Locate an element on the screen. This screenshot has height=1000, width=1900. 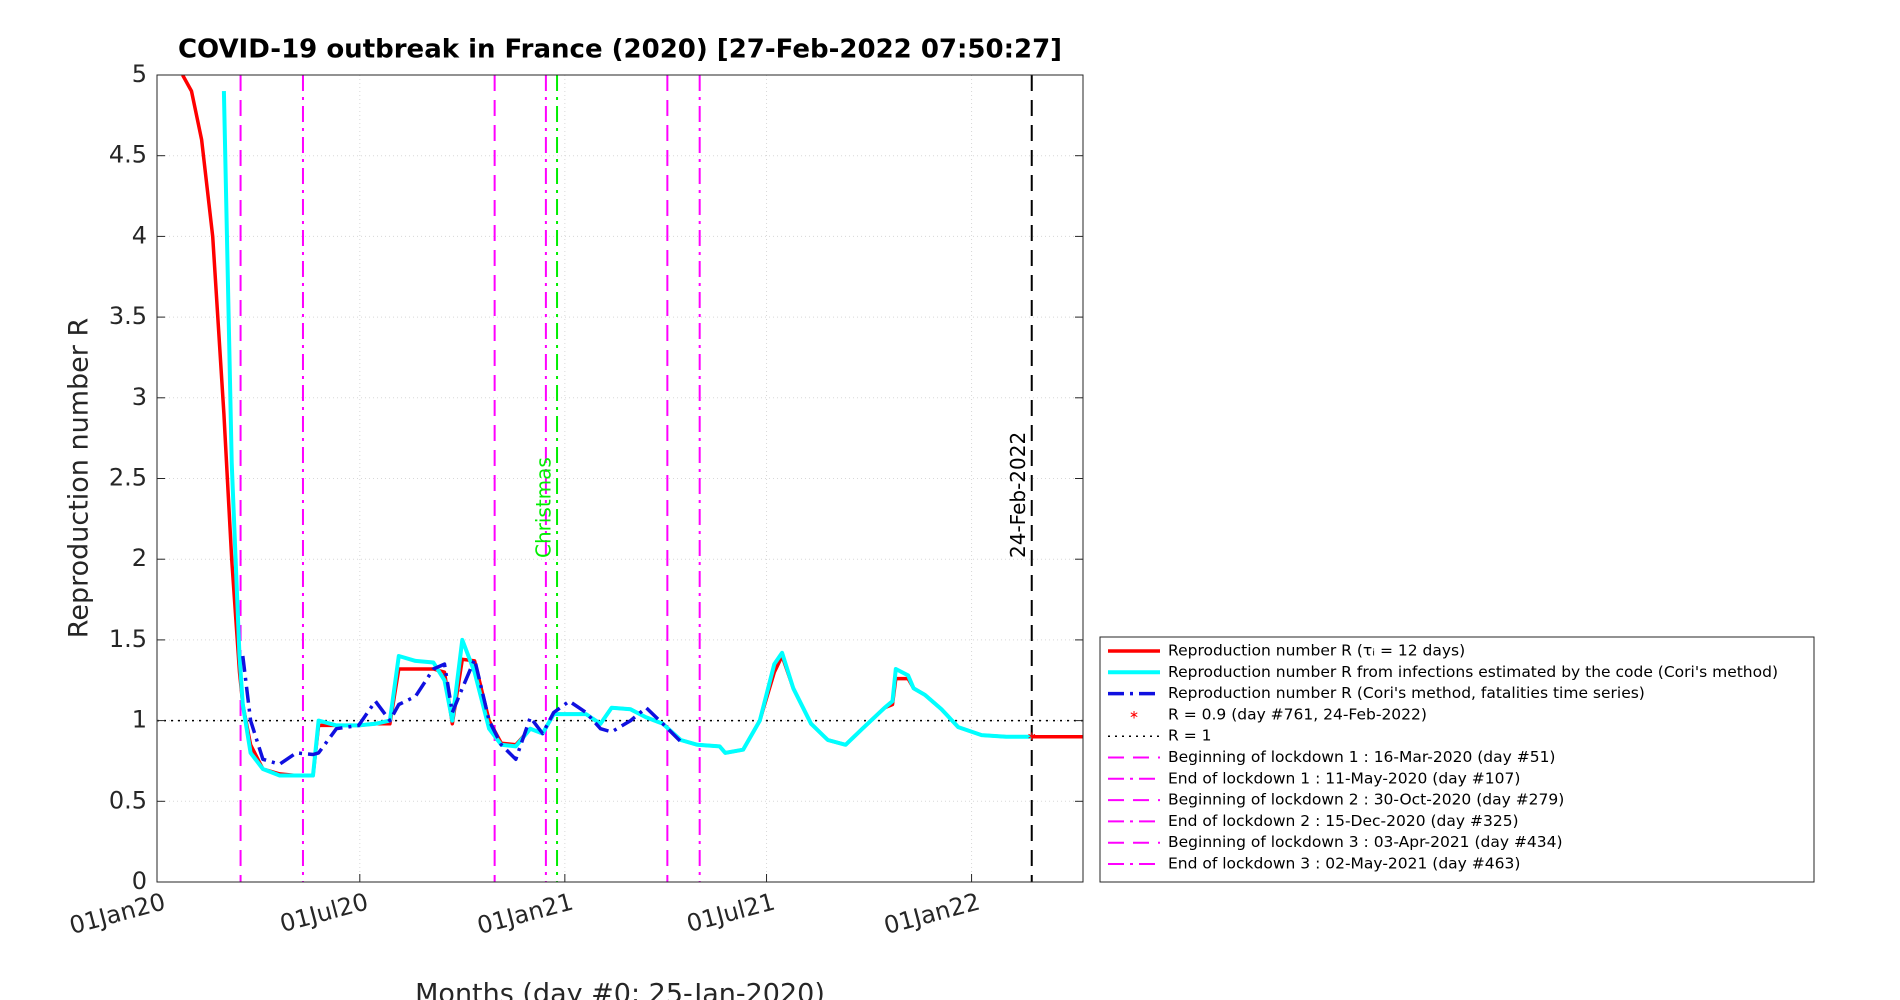
x-axis-label: Months (day #0: 25-Jan-2020) is located at coordinates (620, 989).